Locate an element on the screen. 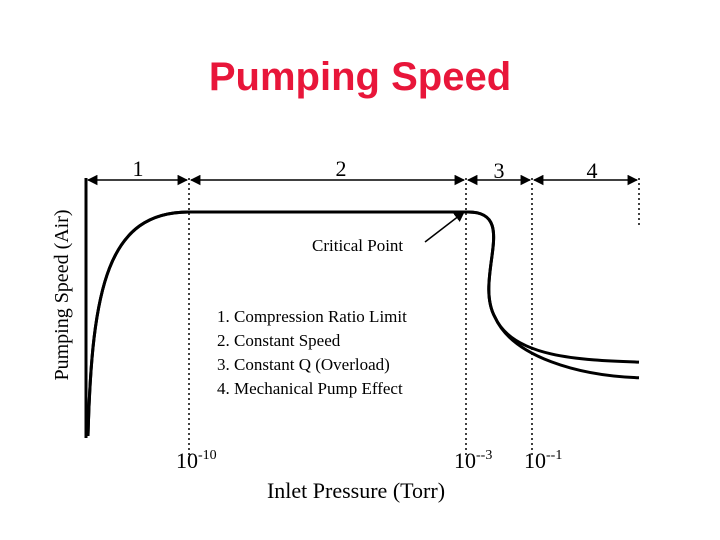  legend-item-3: 3. Constant Q (Overload) is located at coordinates (303, 364).